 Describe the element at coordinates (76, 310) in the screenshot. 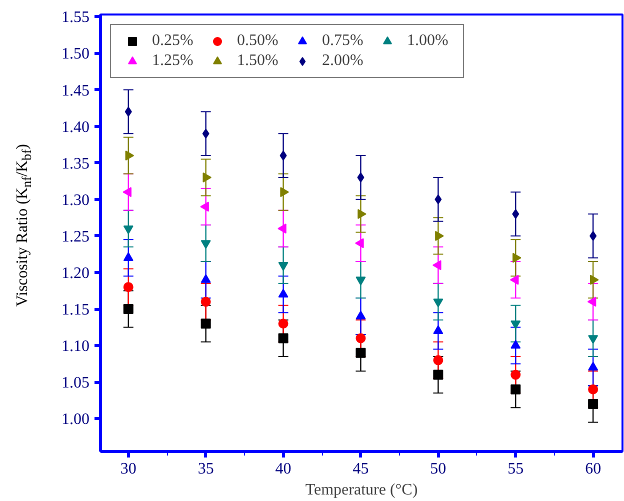

I see `y-tick-label: 1.15` at that location.